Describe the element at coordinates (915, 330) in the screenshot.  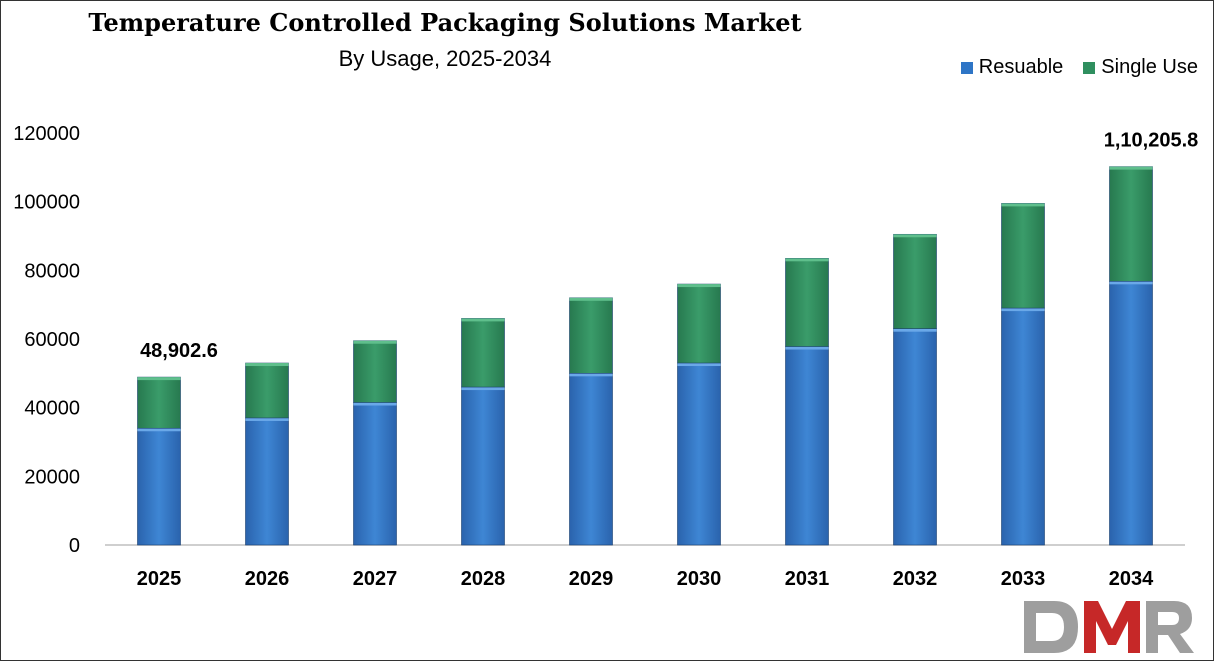
I see `bar-edge-resuable-2032` at that location.